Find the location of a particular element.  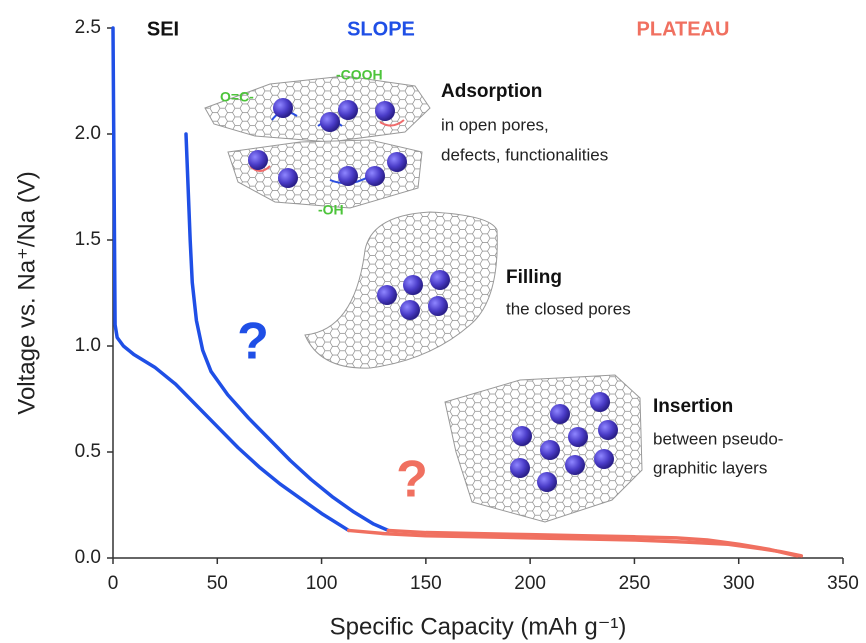

illustration-text: between pseudo- is located at coordinates (718, 438).